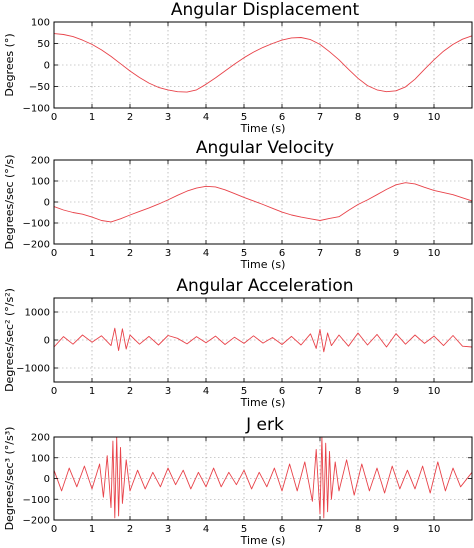 The width and height of the screenshot is (474, 548). What do you see at coordinates (33, 369) in the screenshot?
I see `y-tick-label: −1000` at bounding box center [33, 369].